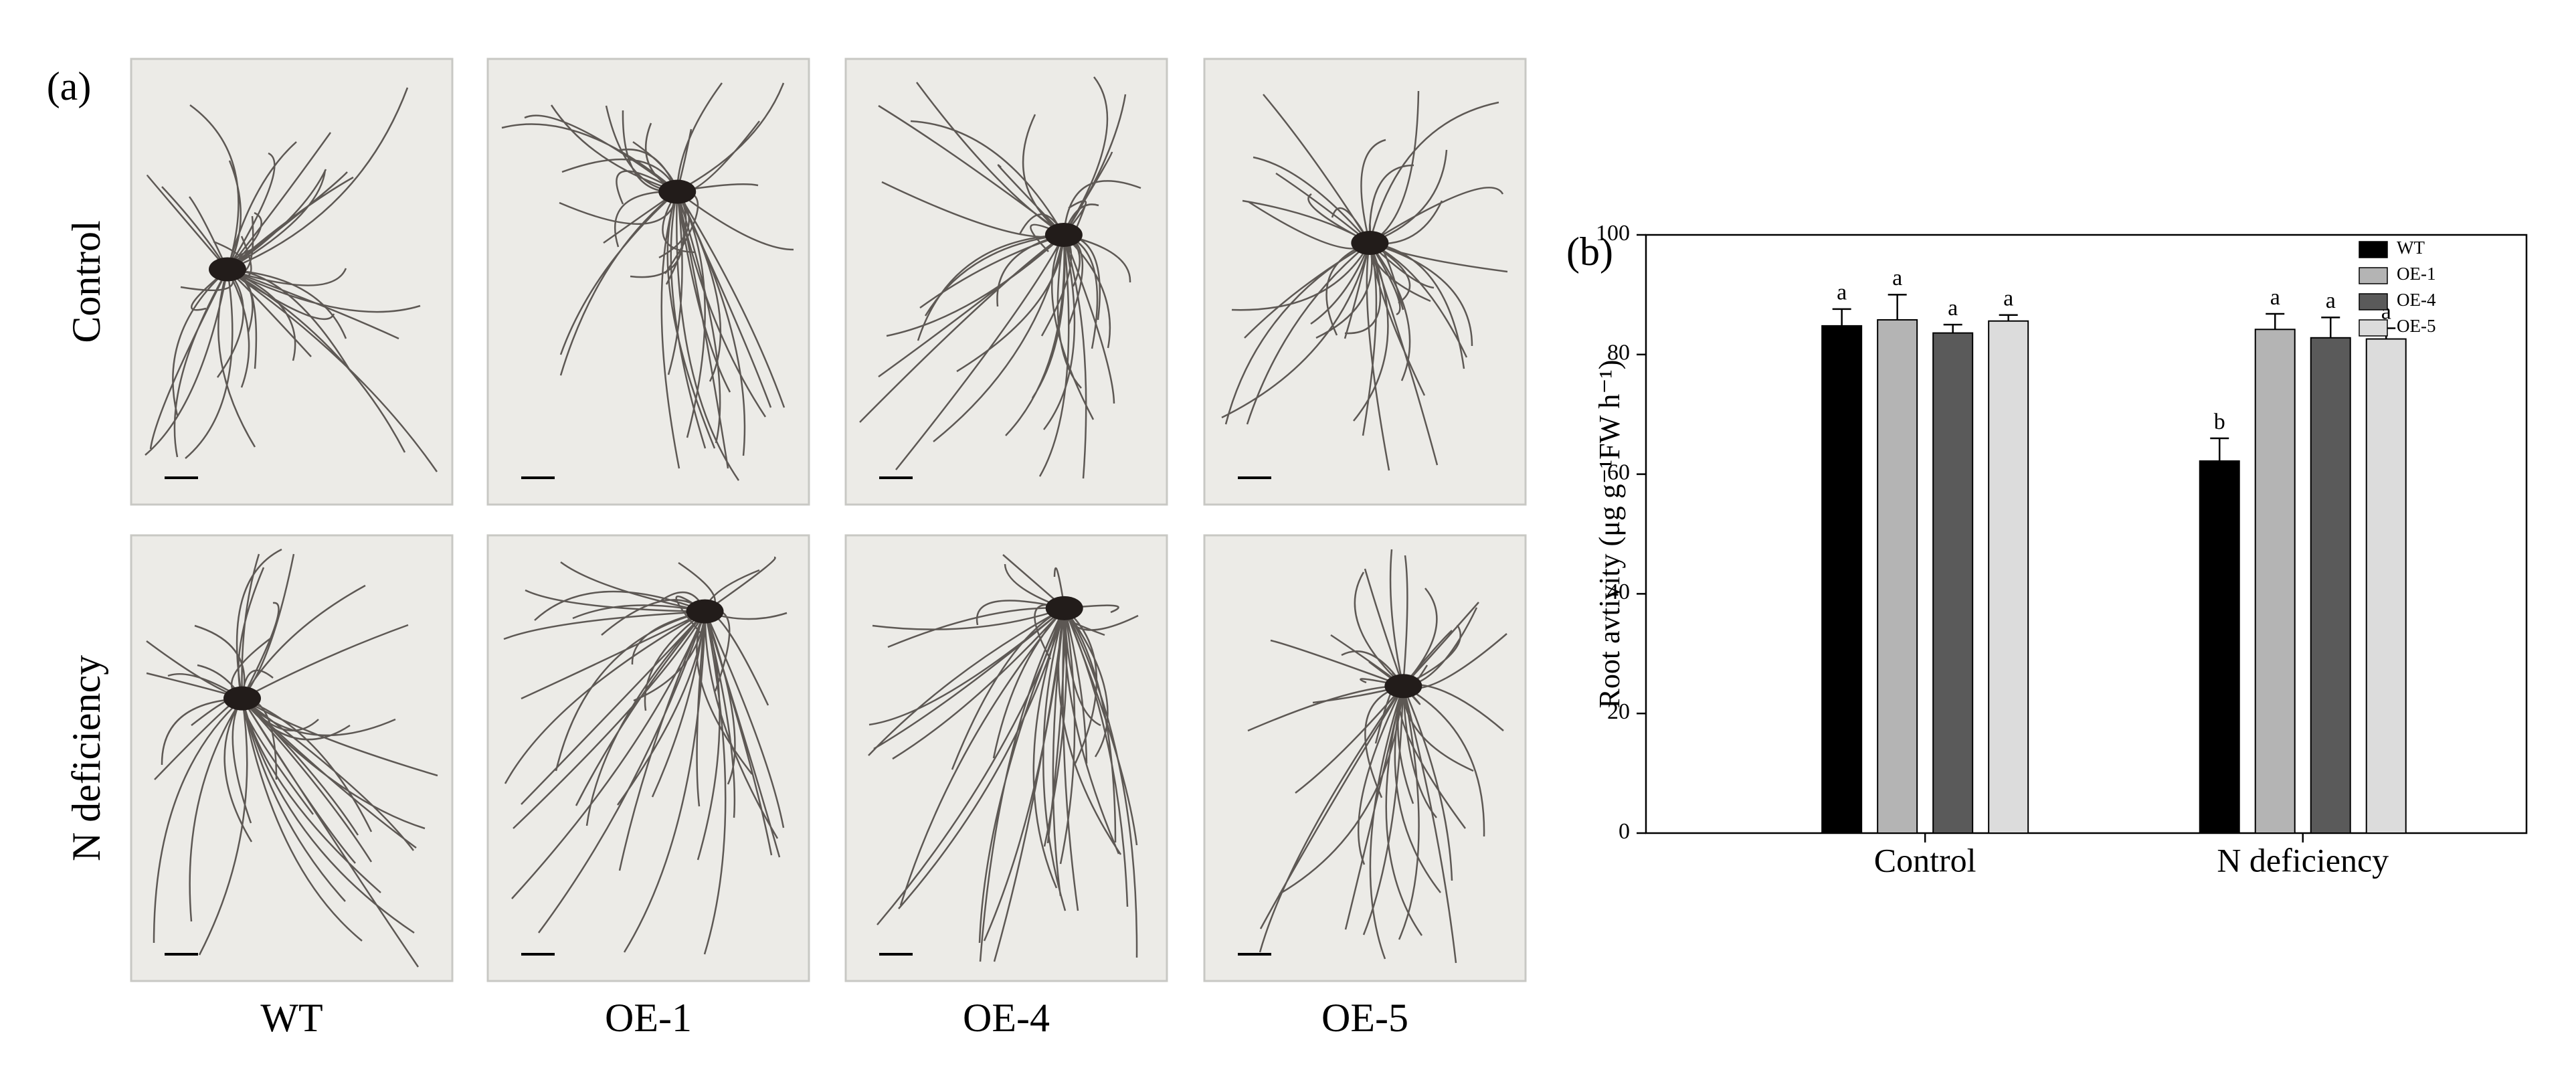  What do you see at coordinates (2416, 274) in the screenshot?
I see `legend-label: OE-1` at bounding box center [2416, 274].